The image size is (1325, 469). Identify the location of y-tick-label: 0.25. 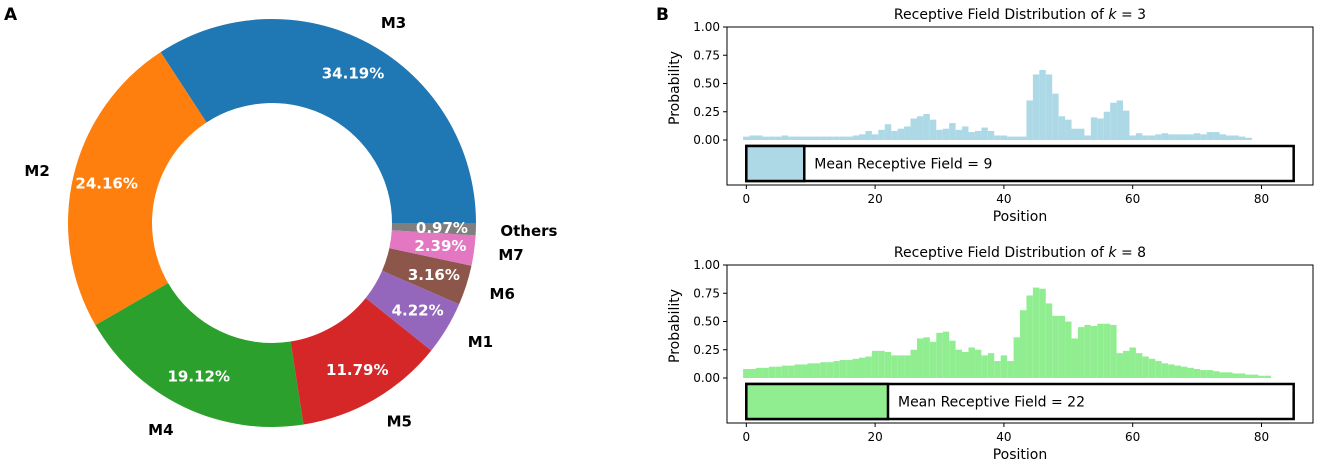
(706, 350).